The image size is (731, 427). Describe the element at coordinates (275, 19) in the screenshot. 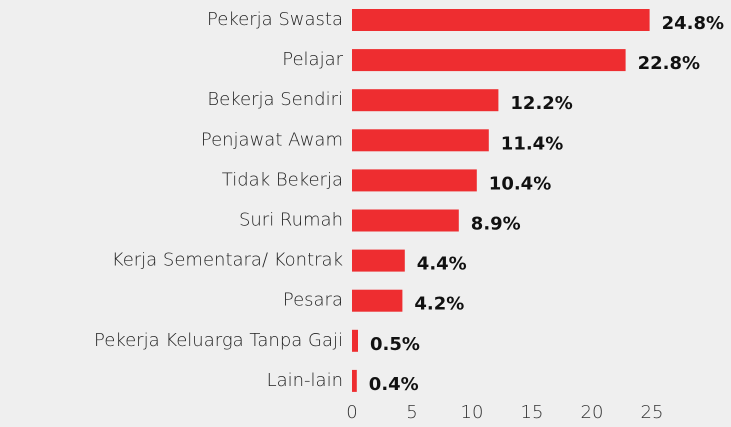

I see `y-tick-label: Pekerja Swasta` at that location.